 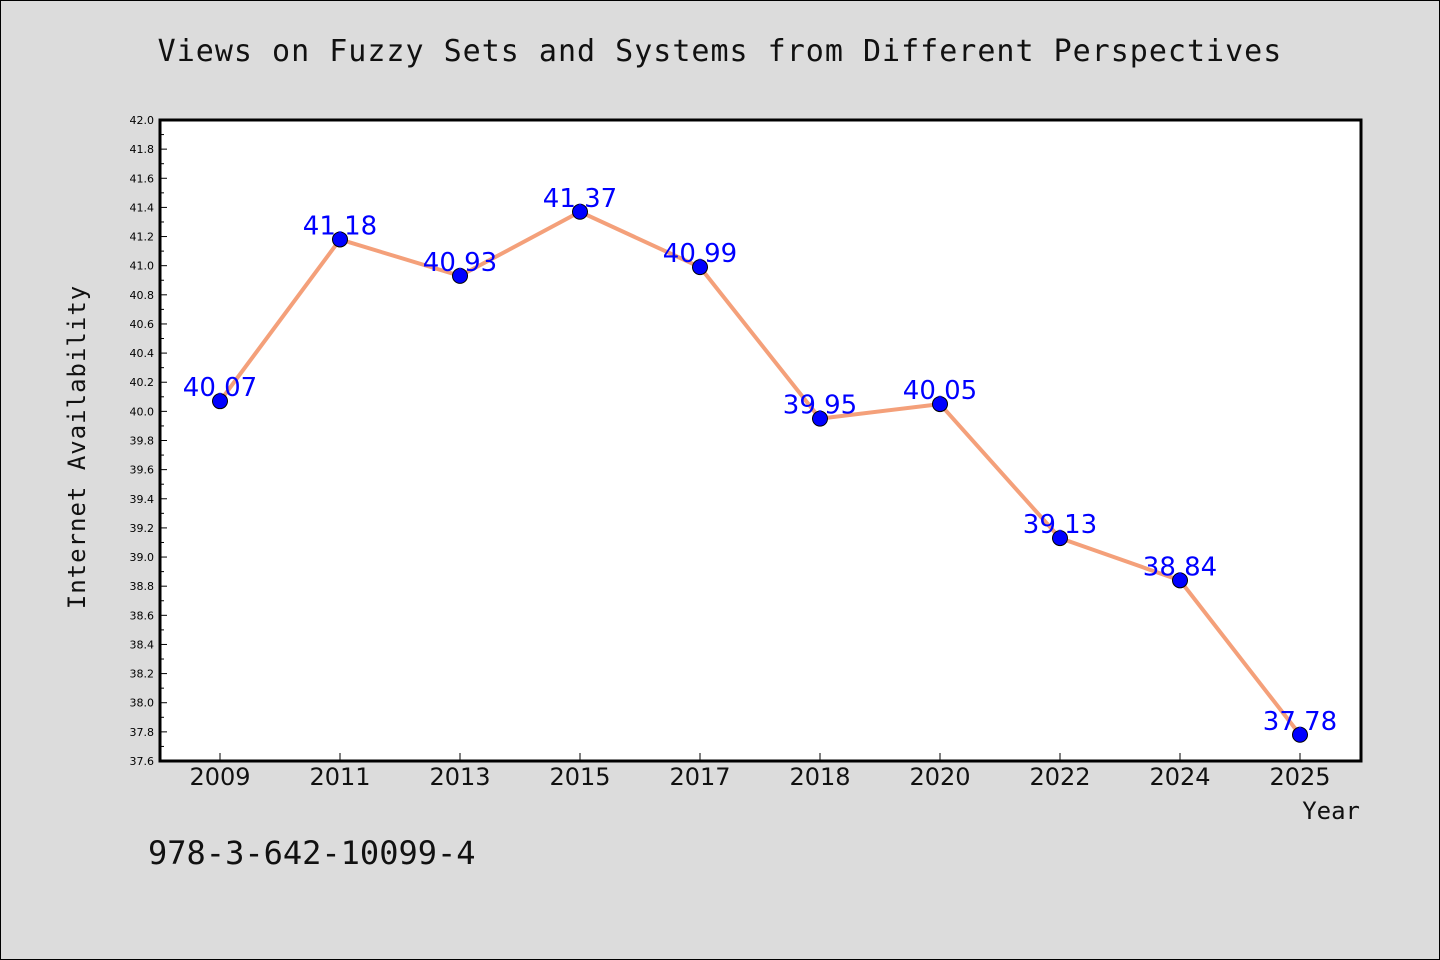 I want to click on x-tick-label: 2025, so click(x=1299, y=777).